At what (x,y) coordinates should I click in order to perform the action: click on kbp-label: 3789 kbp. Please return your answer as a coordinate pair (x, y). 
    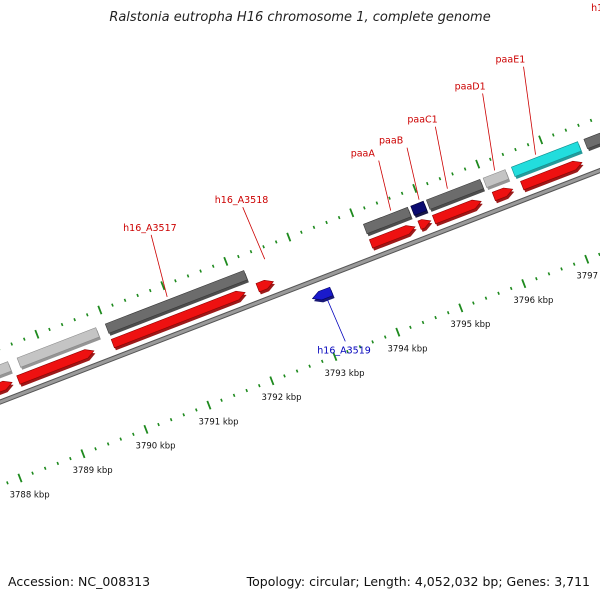
    Looking at the image, I should click on (93, 471).